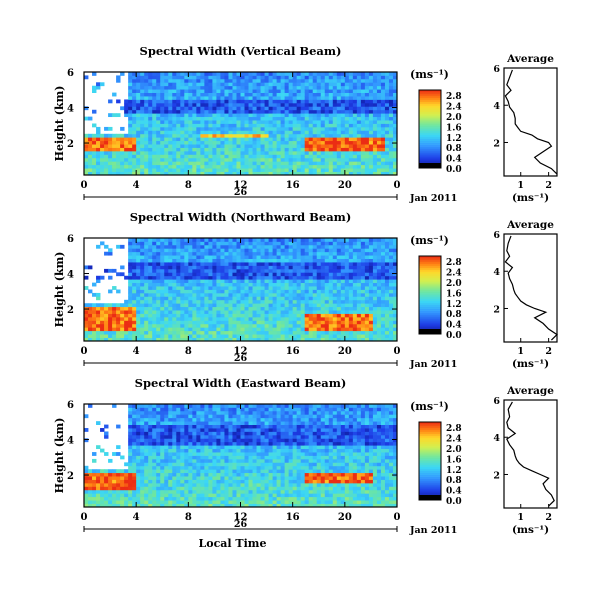 The image size is (610, 598). What do you see at coordinates (430, 153) in the screenshot?
I see `colorbar-swatch` at bounding box center [430, 153].